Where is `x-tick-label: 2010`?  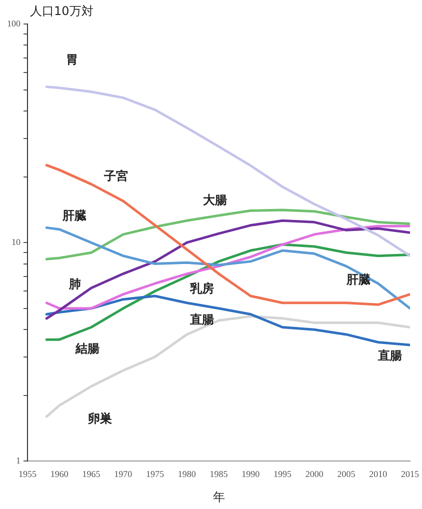 x-tick-label: 2010 is located at coordinates (378, 473).